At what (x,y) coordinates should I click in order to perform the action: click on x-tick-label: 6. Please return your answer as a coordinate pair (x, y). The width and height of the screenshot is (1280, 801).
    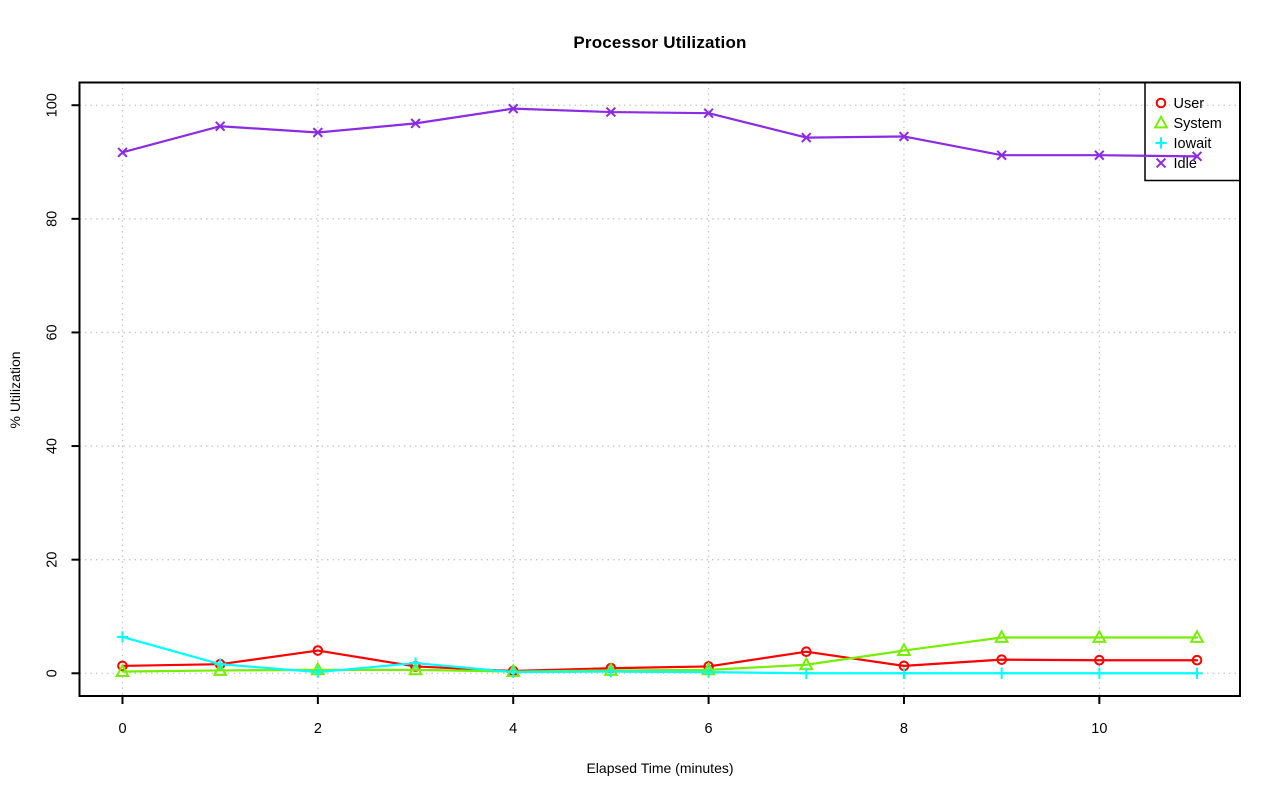
    Looking at the image, I should click on (709, 729).